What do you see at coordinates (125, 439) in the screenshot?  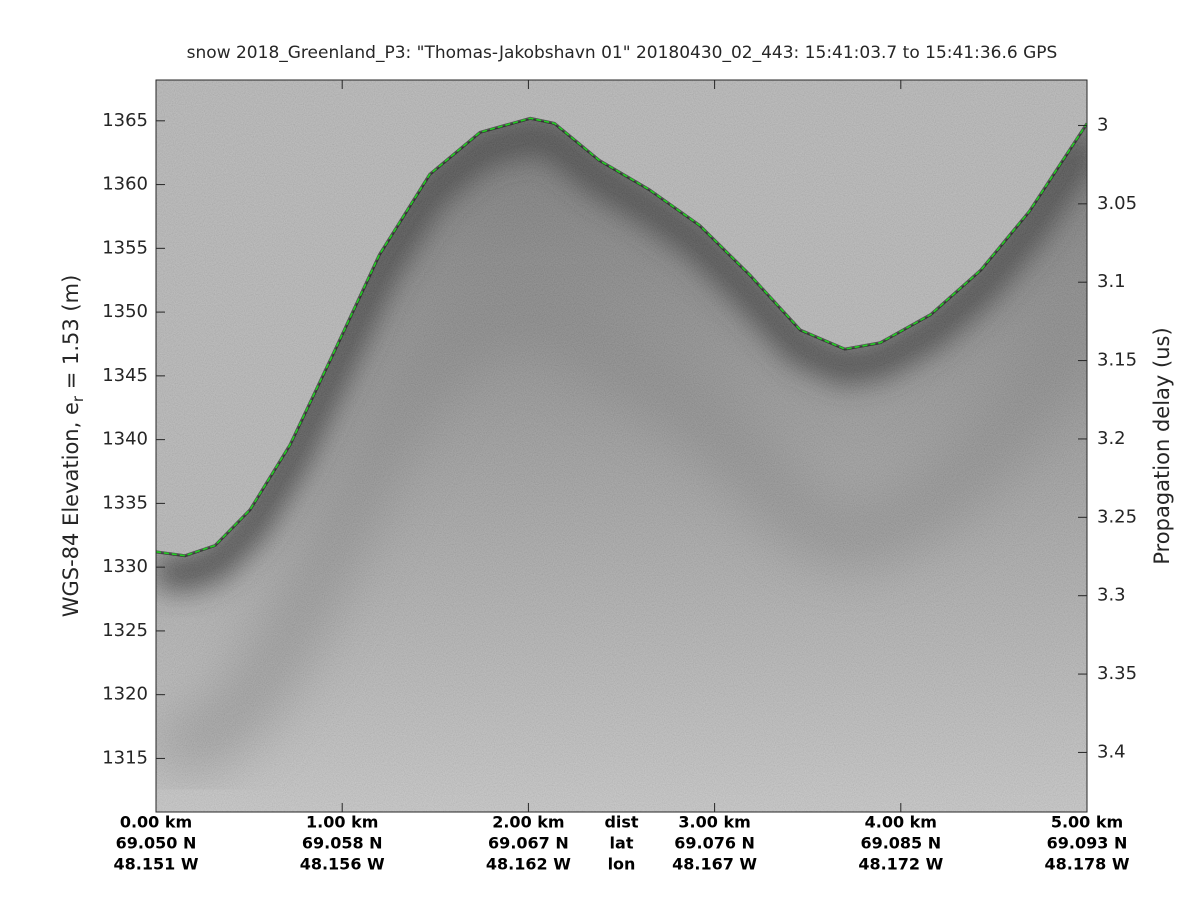 I see `y-tick-label: 1340` at bounding box center [125, 439].